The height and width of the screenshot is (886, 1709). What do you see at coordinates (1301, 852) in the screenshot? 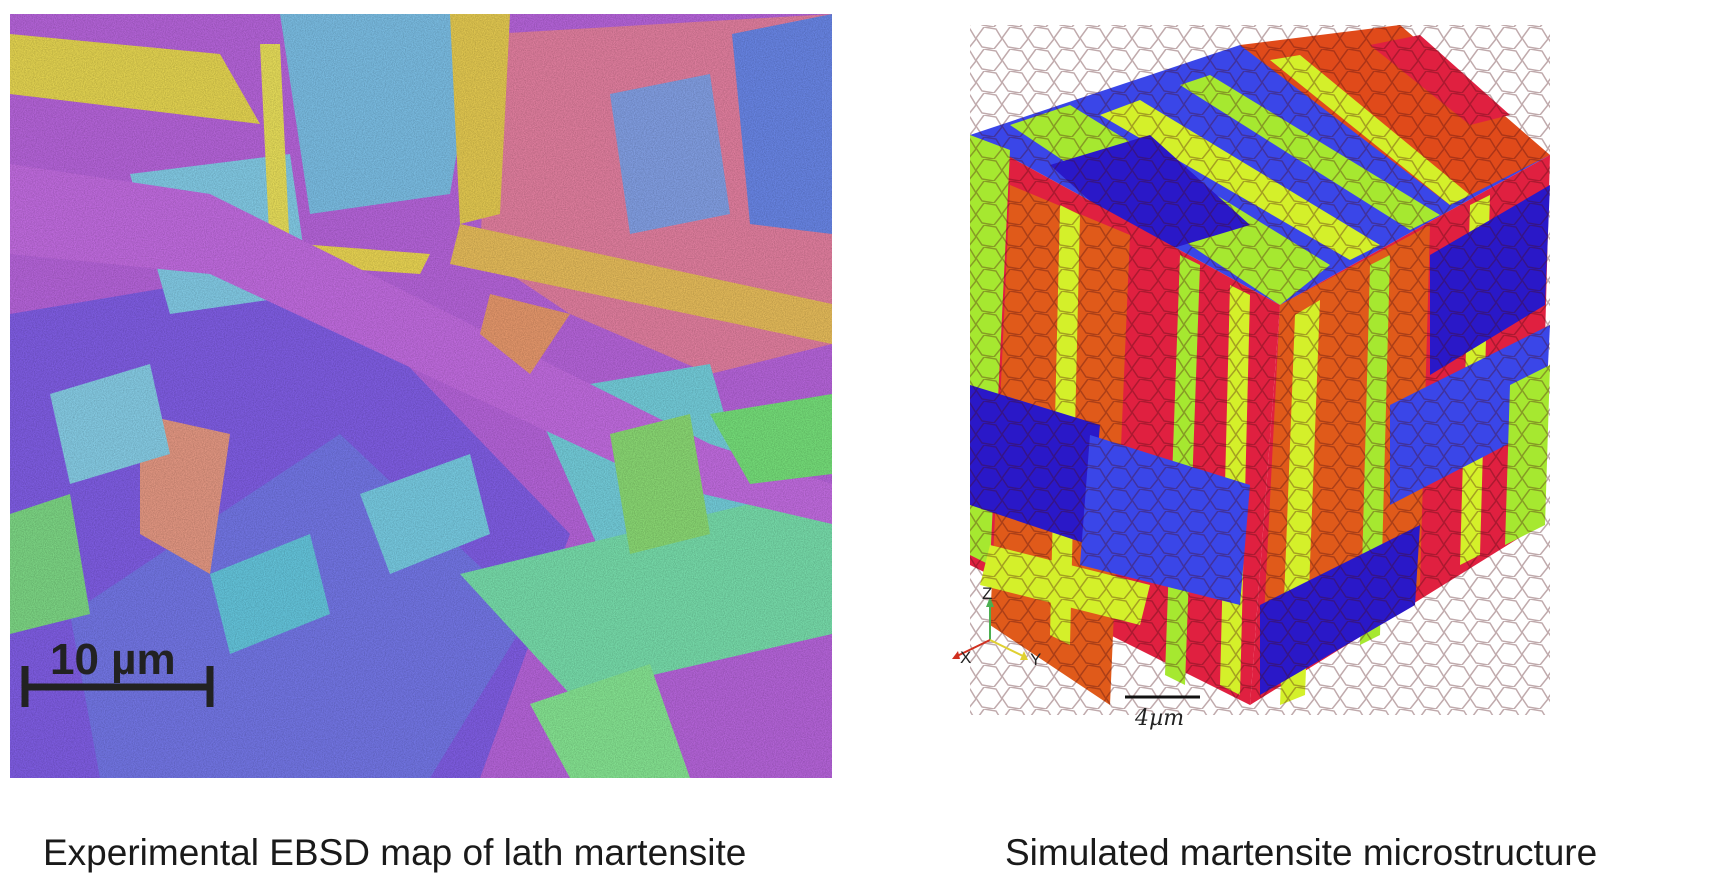
I see `caption-right: Simulated martensite microstructure` at bounding box center [1301, 852].